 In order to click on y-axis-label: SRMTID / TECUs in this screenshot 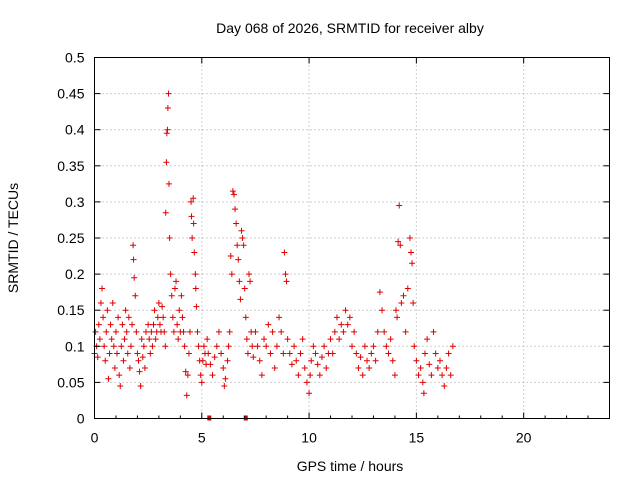, I will do `click(13, 238)`.